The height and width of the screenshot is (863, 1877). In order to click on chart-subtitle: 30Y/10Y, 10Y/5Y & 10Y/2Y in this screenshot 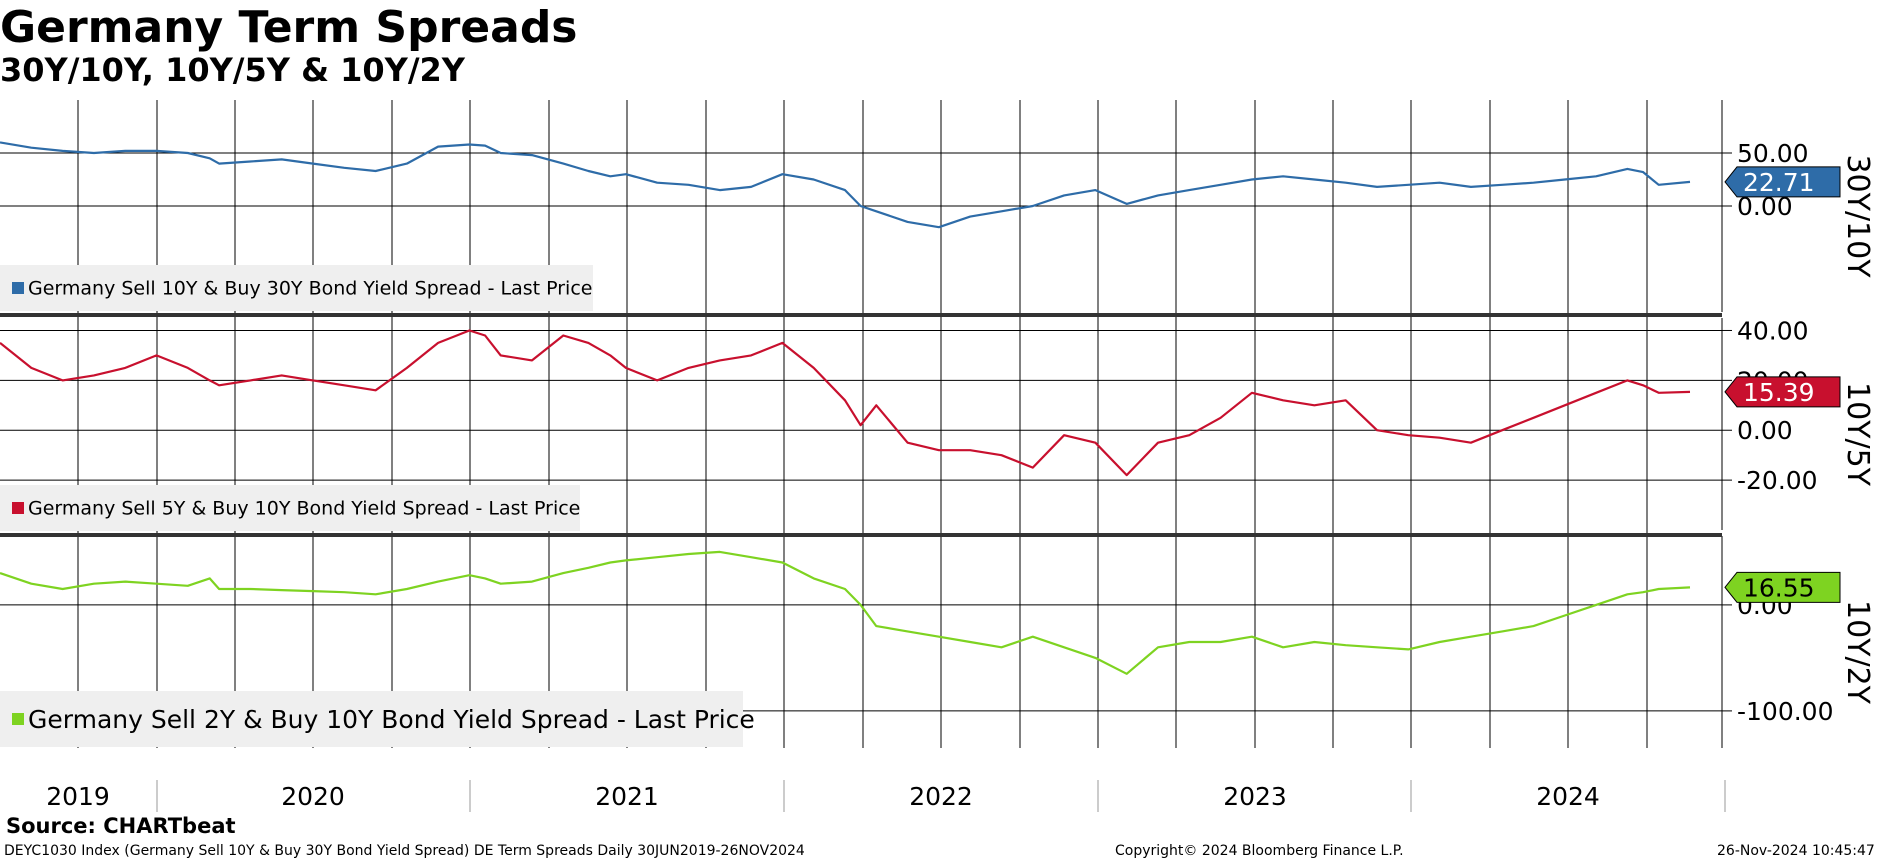, I will do `click(232, 70)`.